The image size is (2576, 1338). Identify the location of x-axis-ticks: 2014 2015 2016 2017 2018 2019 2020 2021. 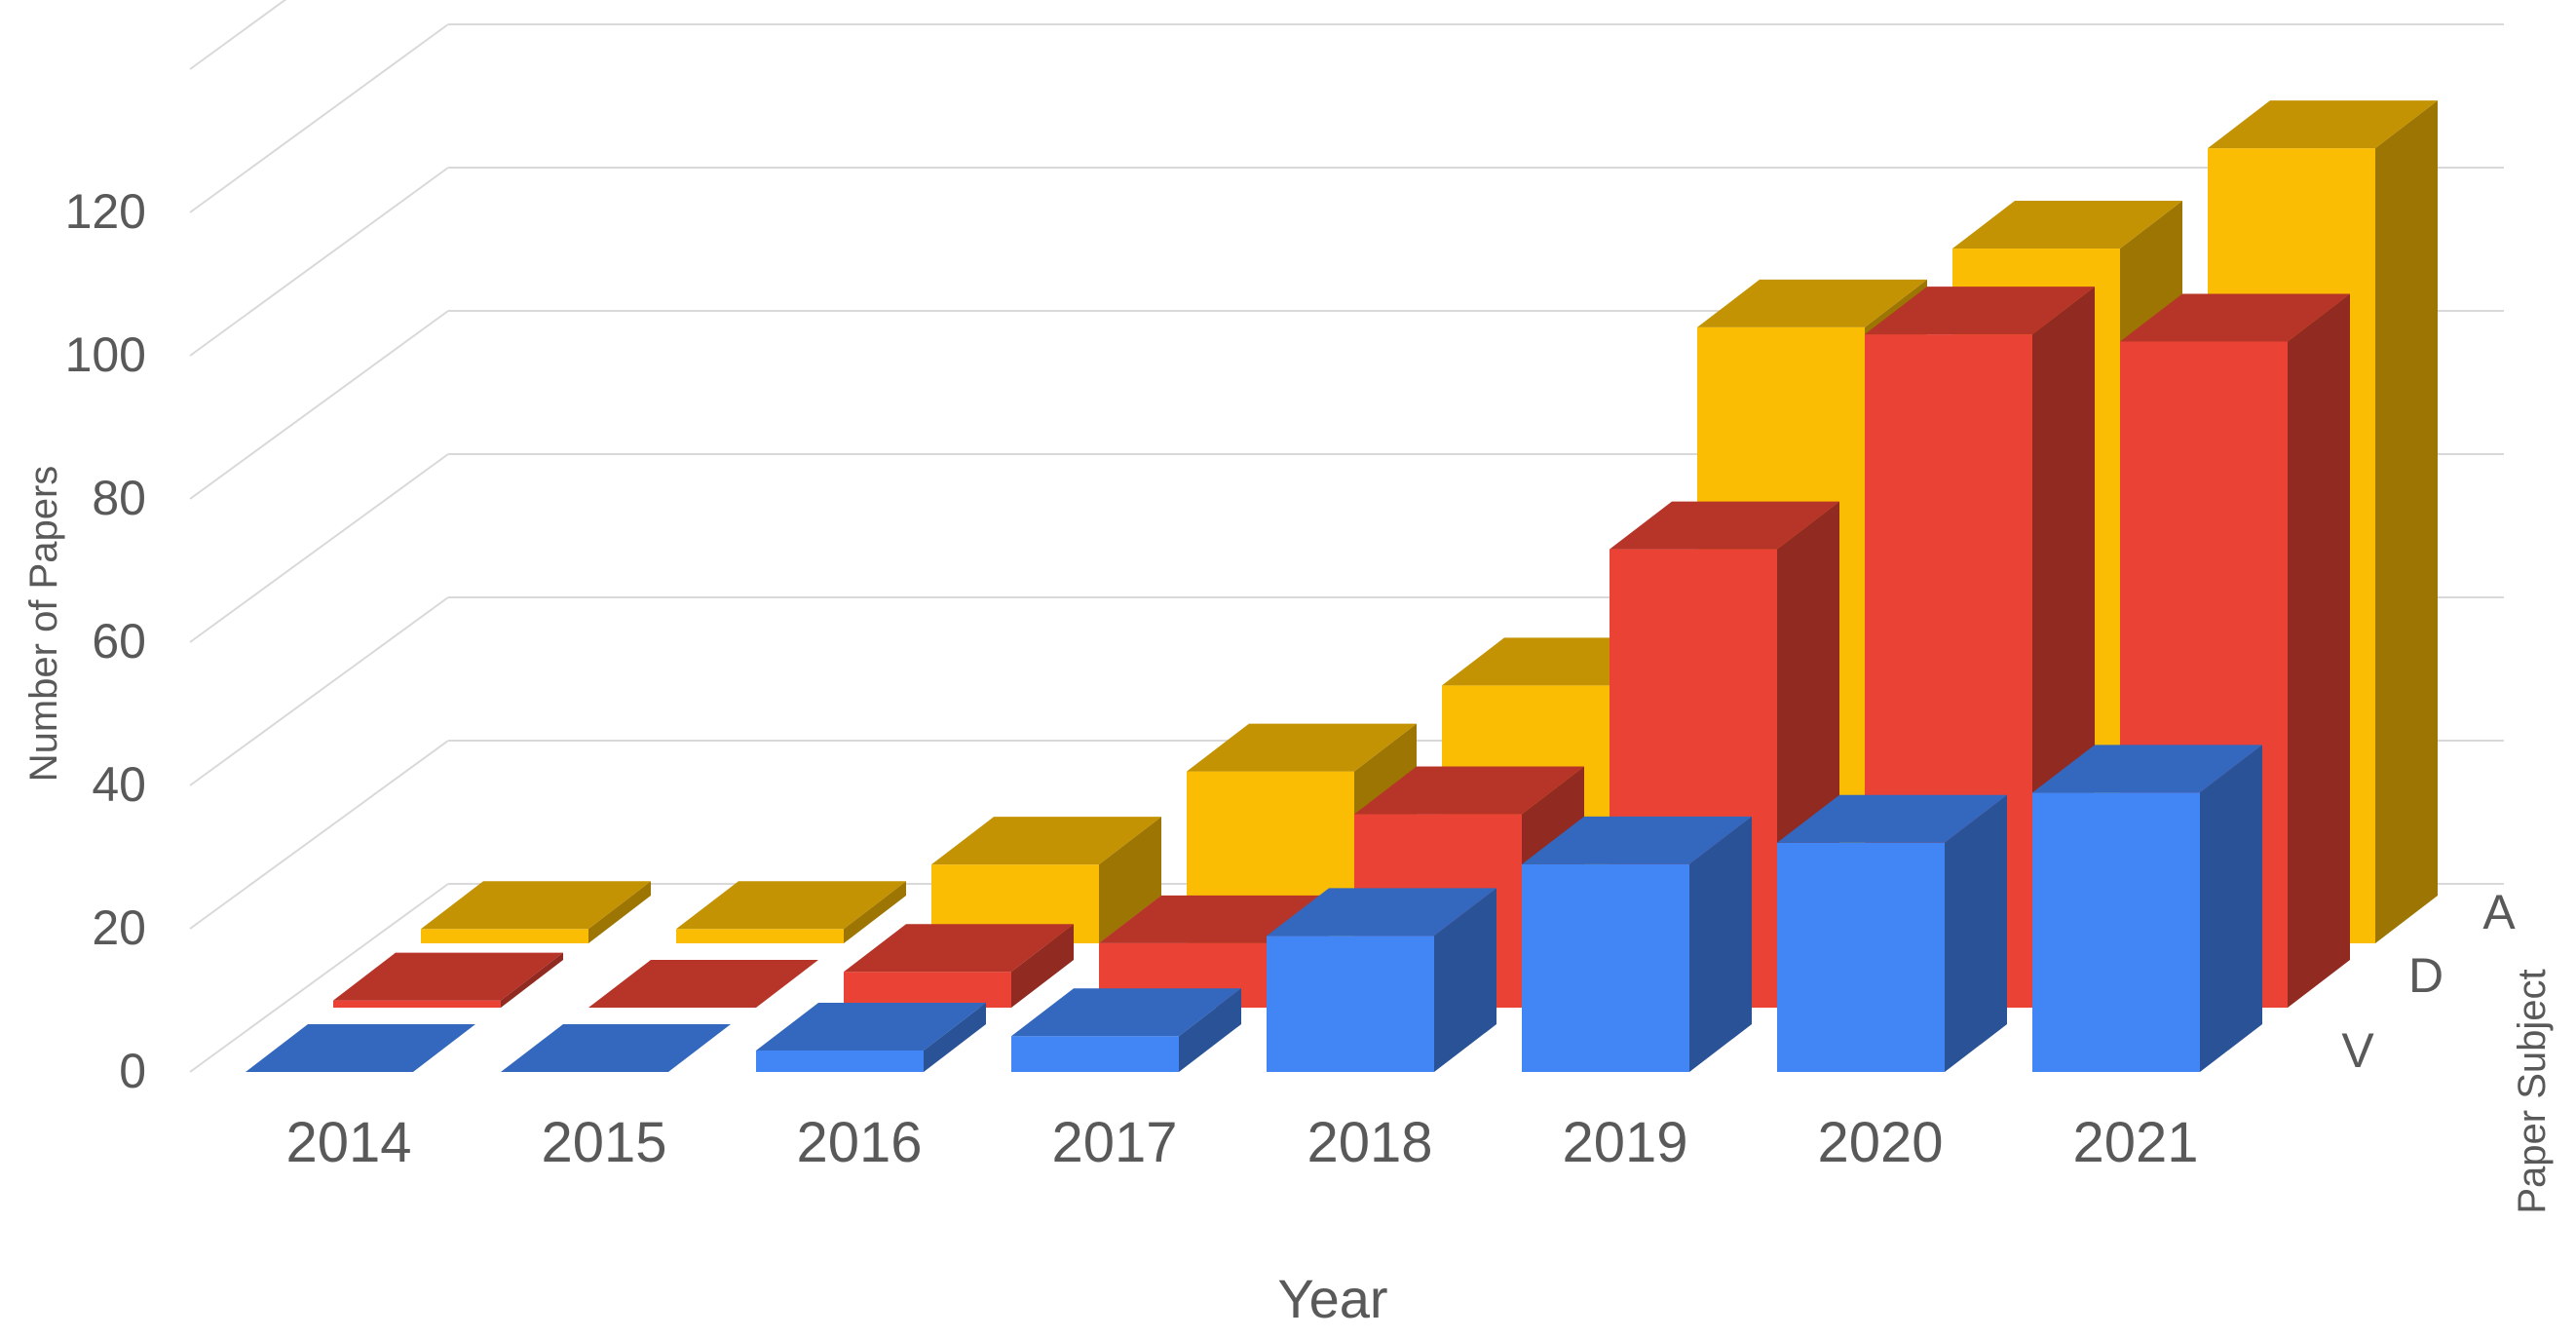
(1241, 1142).